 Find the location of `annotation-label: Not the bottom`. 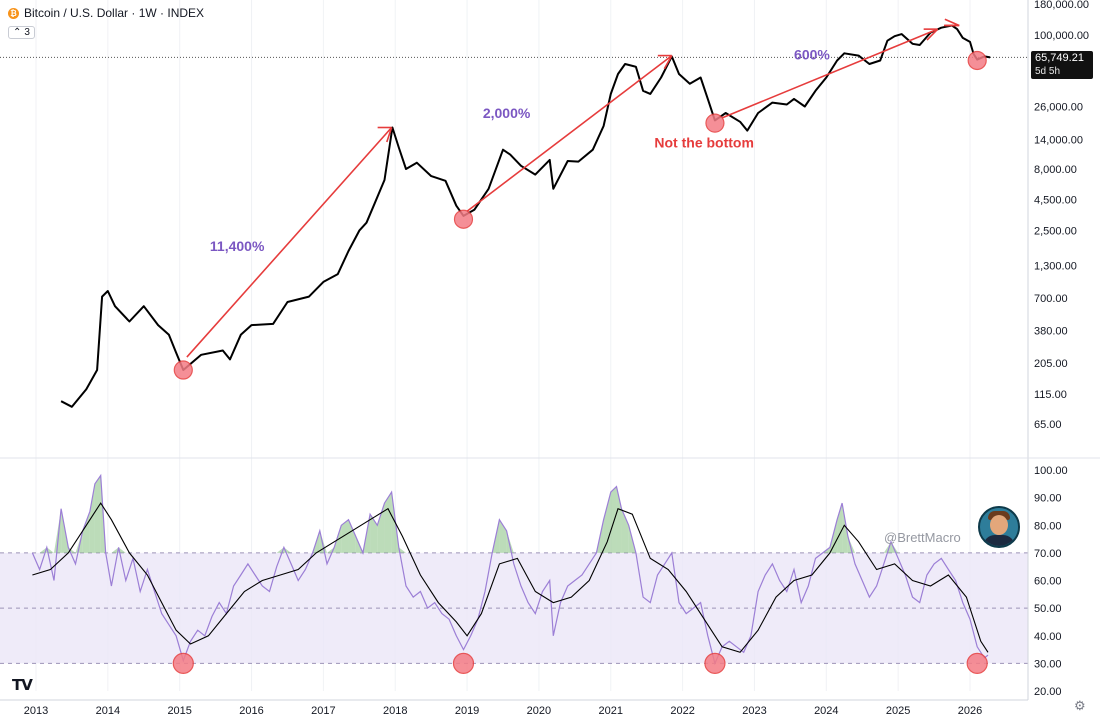

annotation-label: Not the bottom is located at coordinates (704, 142).